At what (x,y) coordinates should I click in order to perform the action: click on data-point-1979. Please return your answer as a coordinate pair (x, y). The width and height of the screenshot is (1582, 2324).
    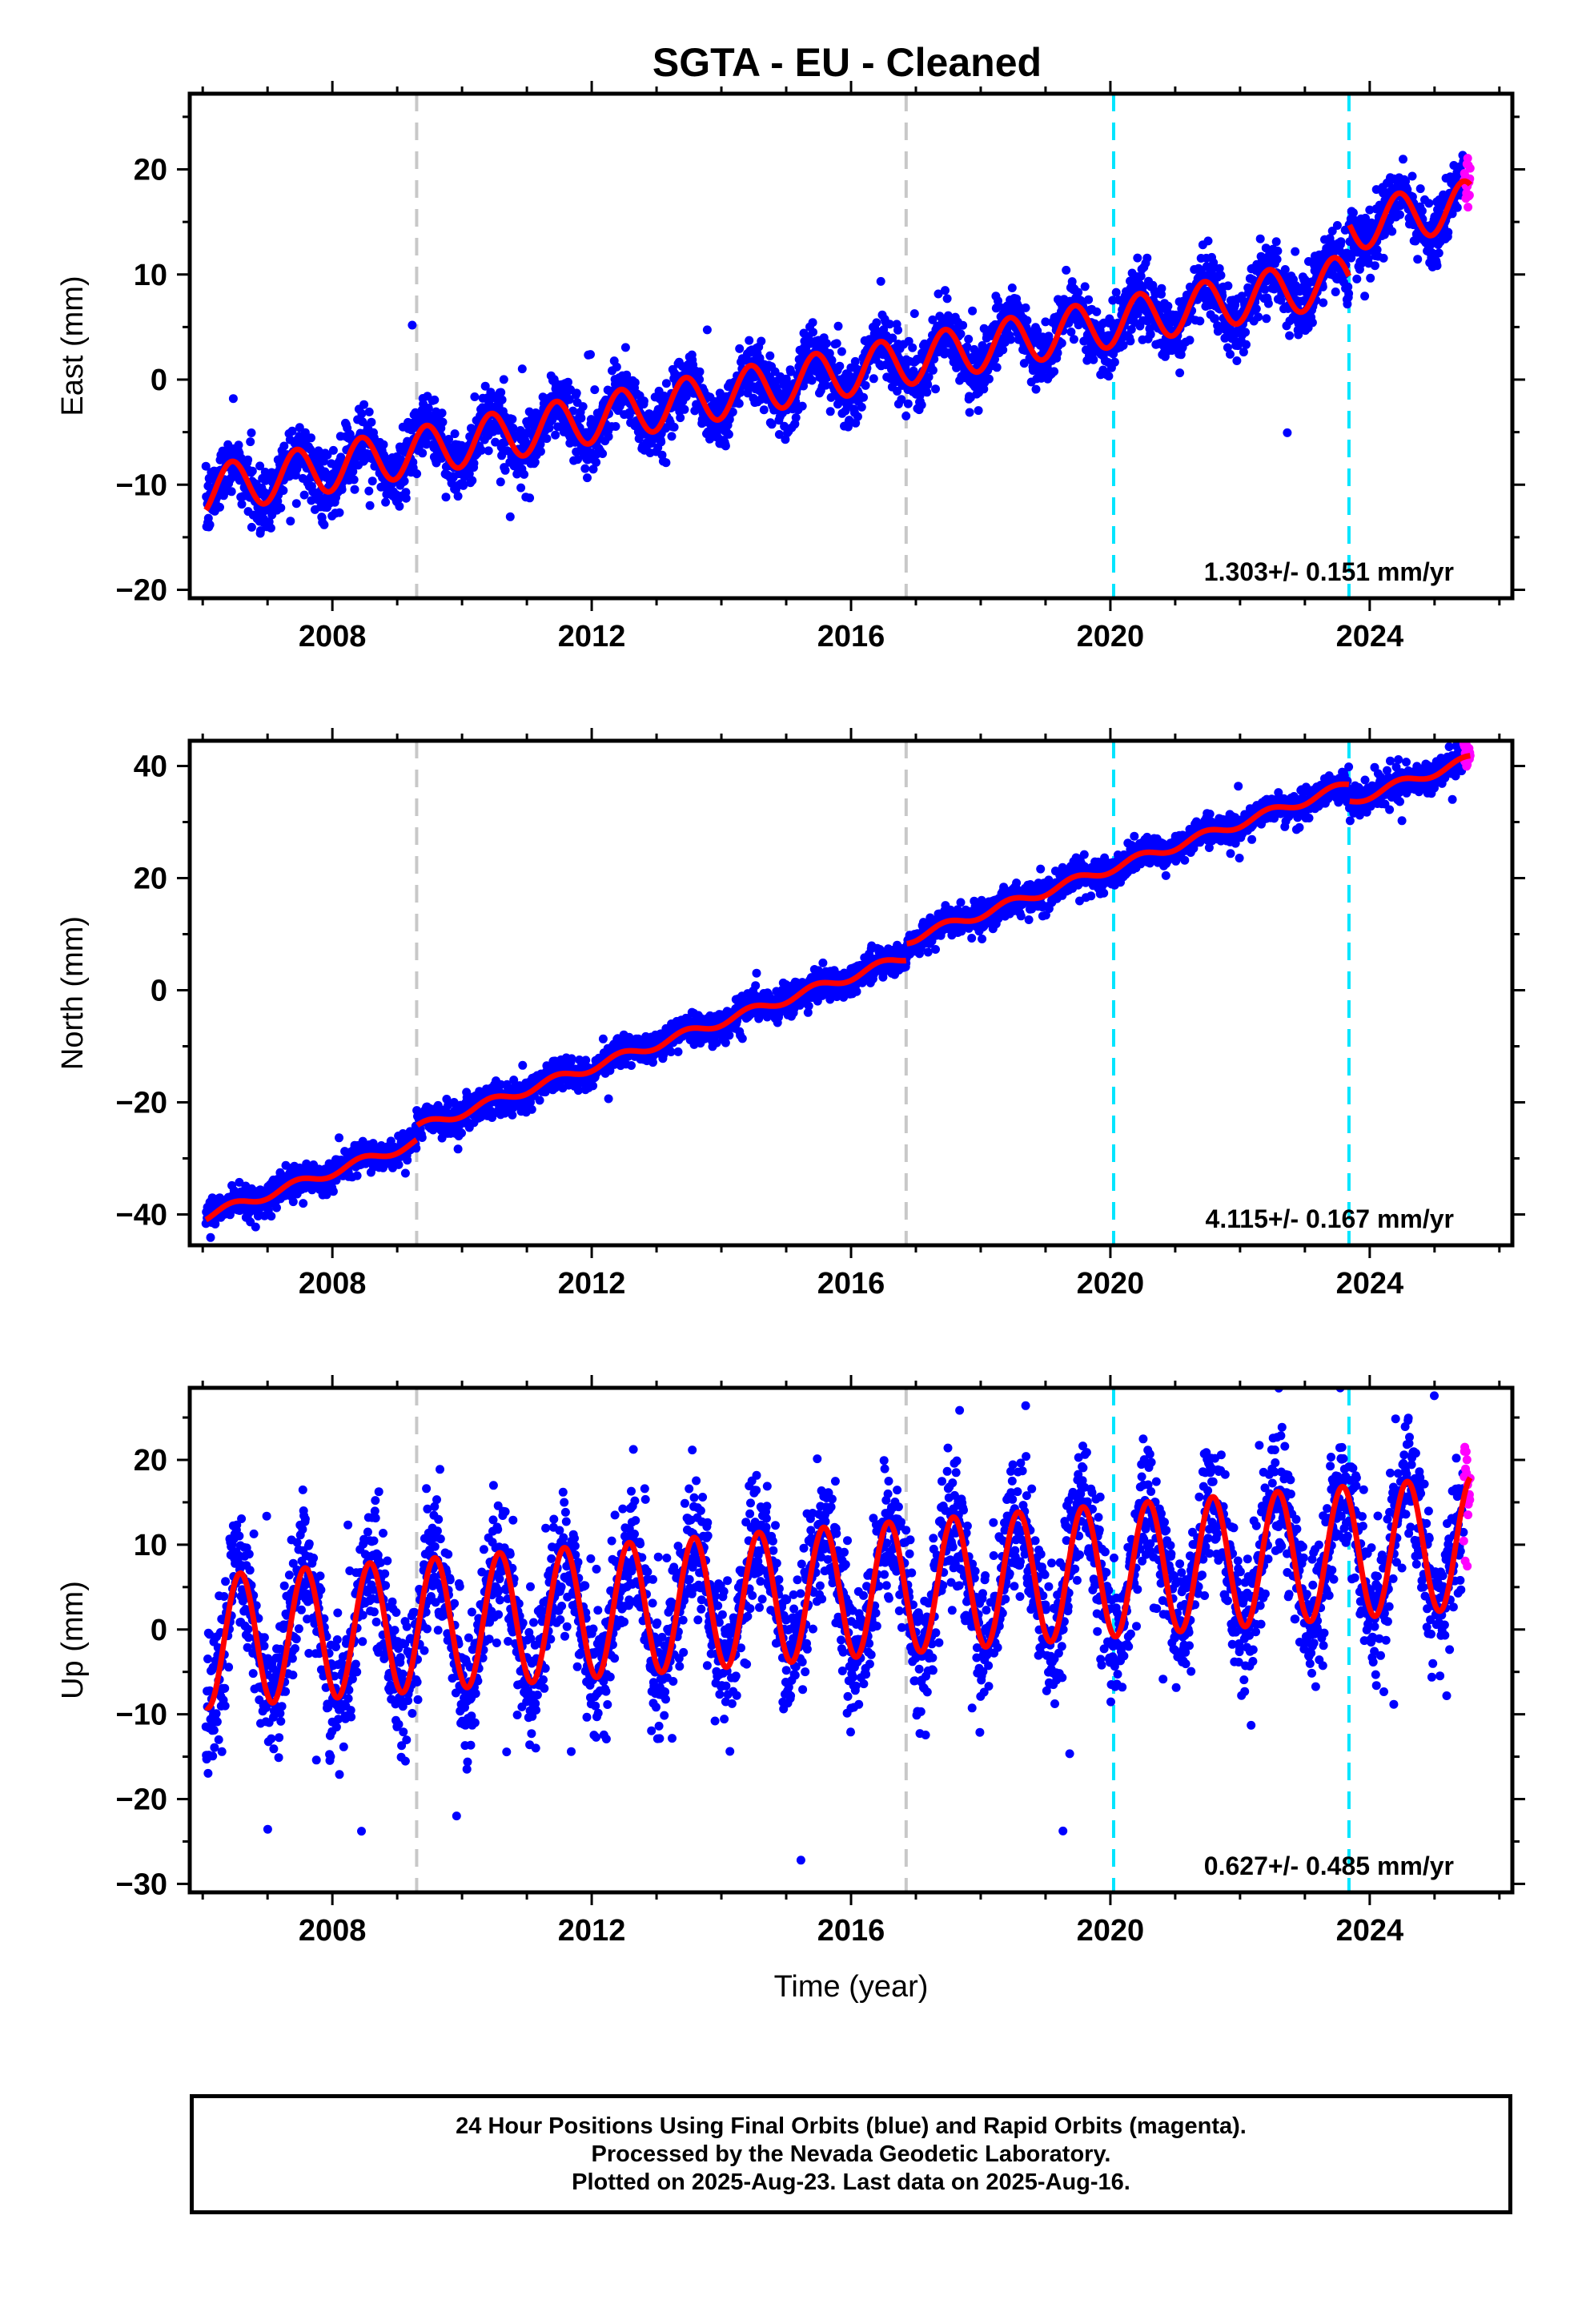
    Looking at the image, I should click on (908, 403).